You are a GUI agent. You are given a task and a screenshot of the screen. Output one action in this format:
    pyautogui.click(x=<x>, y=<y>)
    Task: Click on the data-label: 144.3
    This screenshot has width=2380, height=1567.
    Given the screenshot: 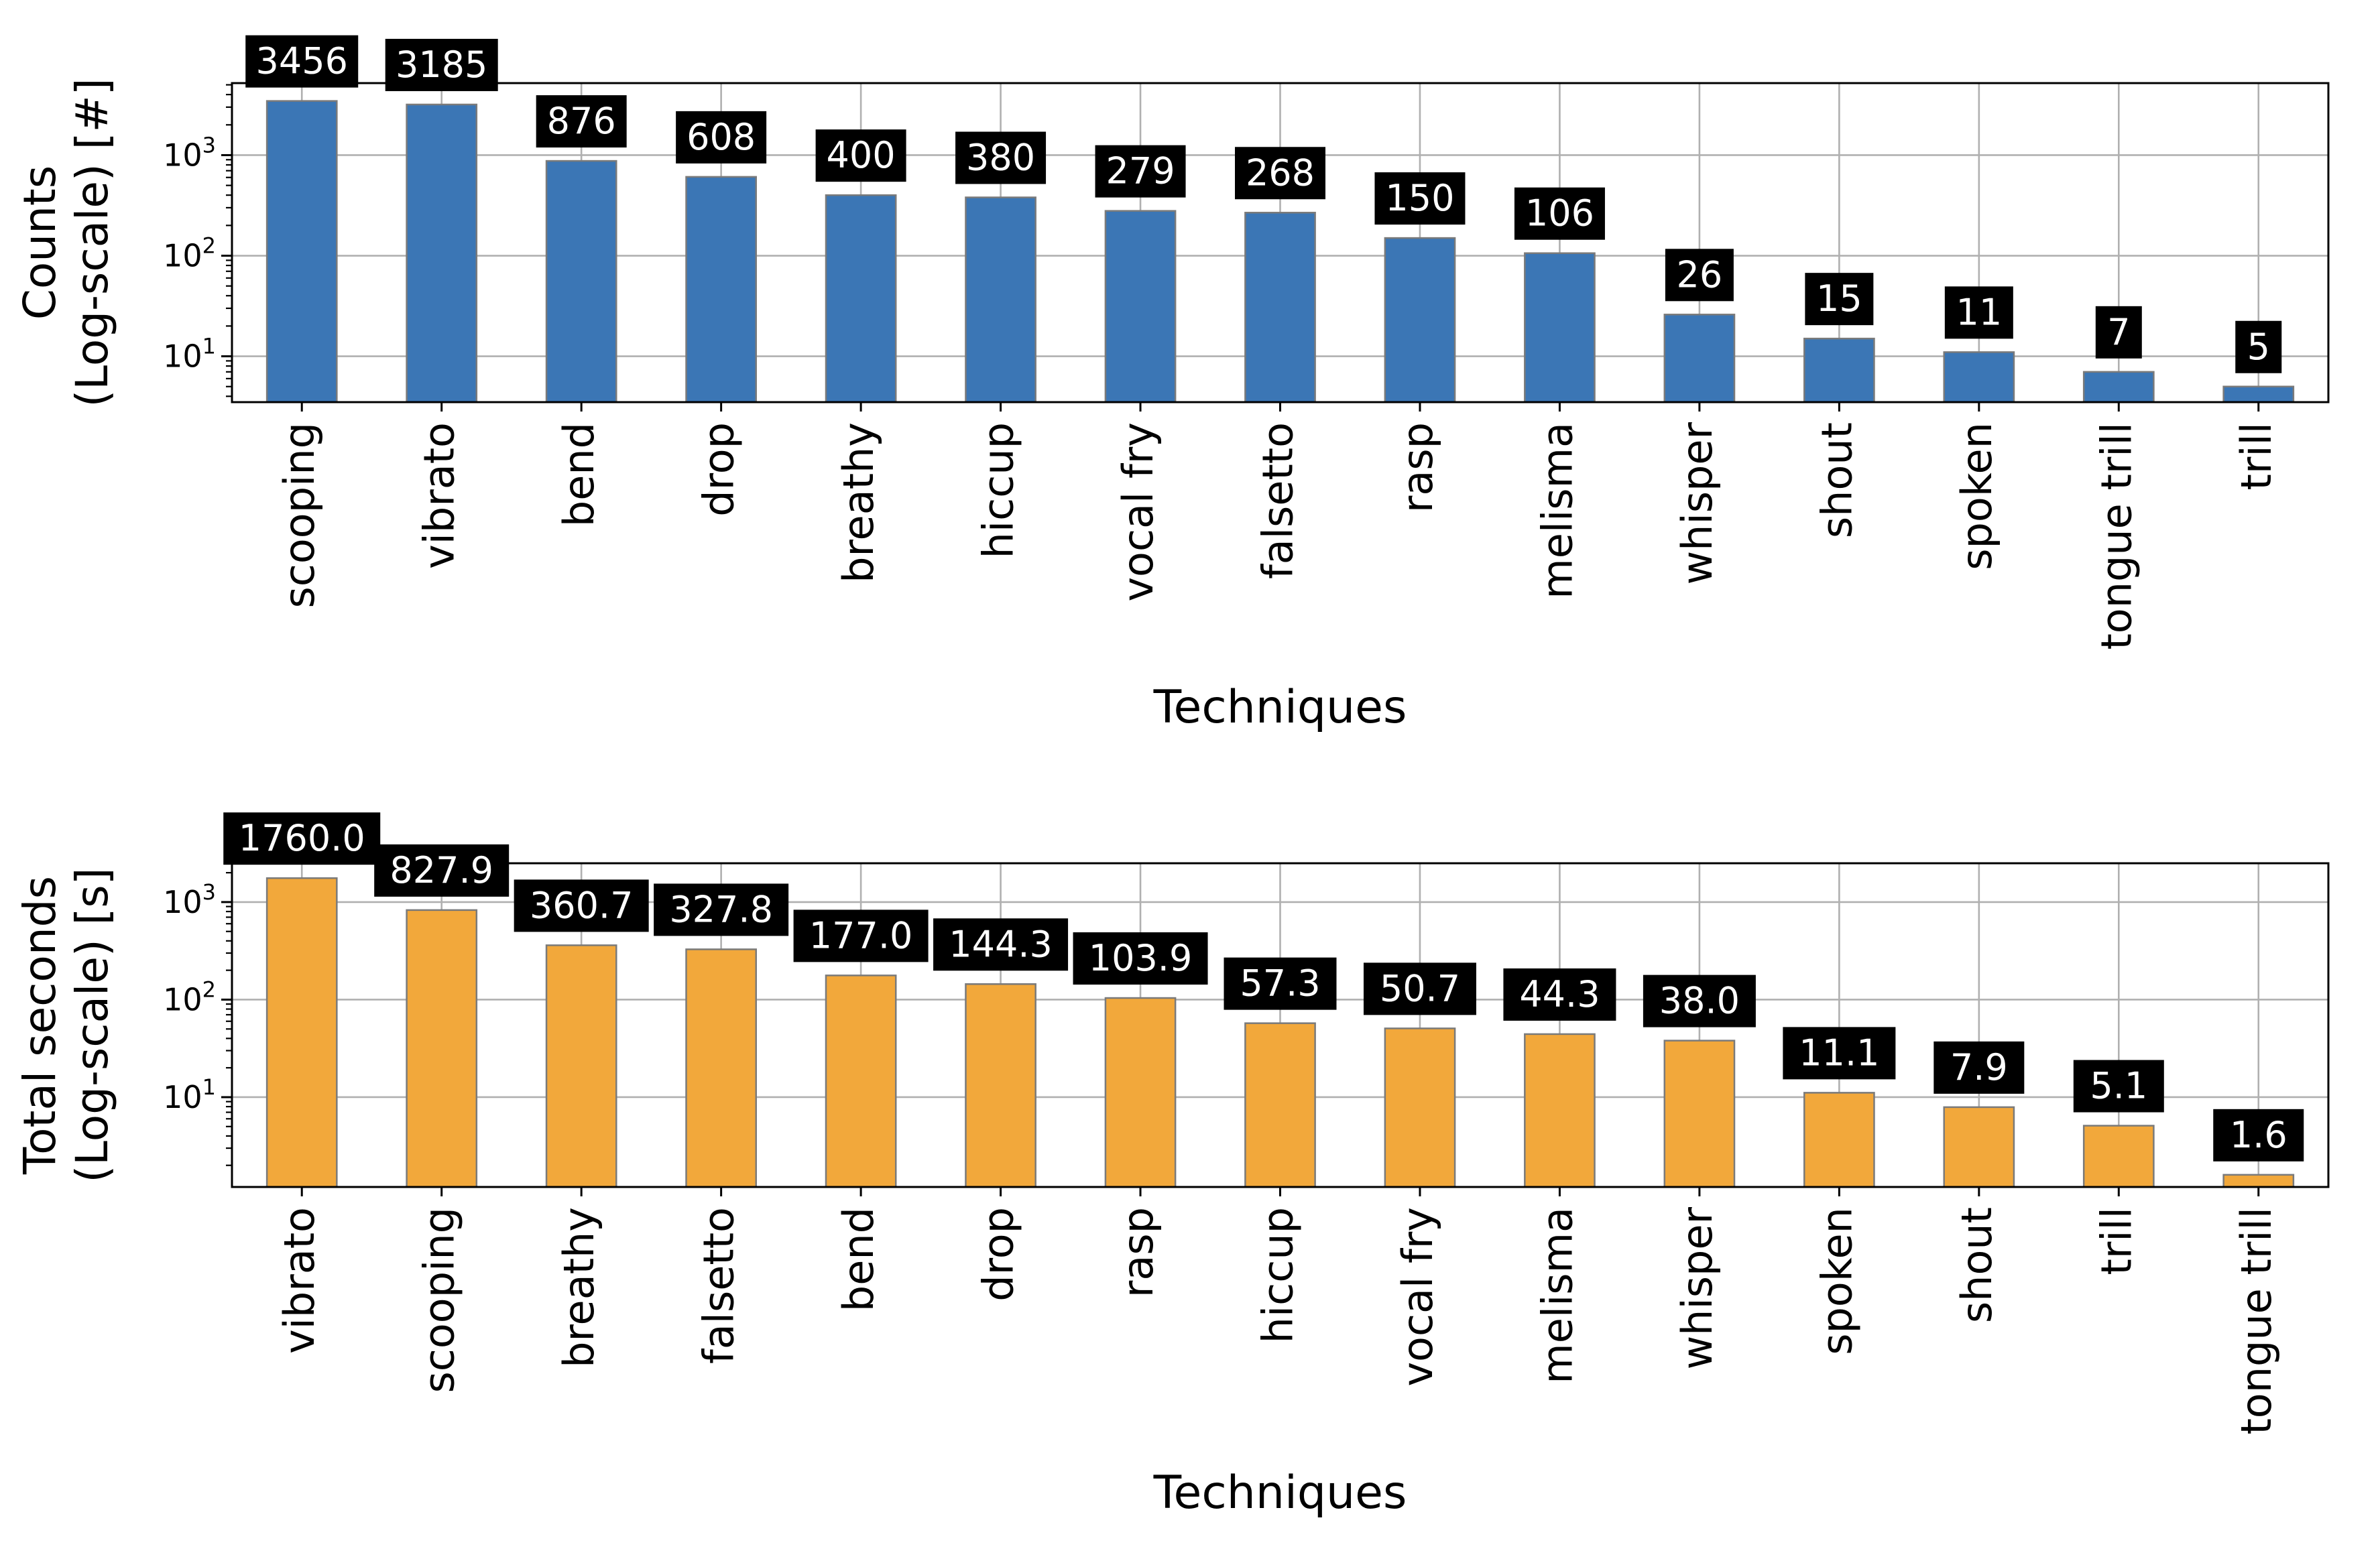 What is the action you would take?
    pyautogui.click(x=1001, y=944)
    